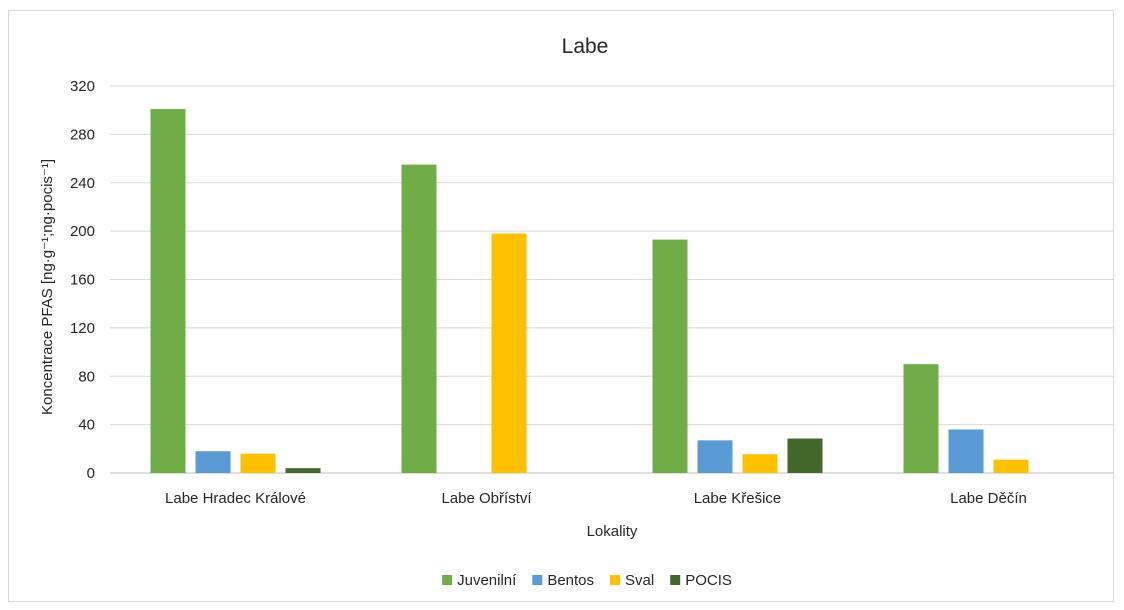  What do you see at coordinates (419, 318) in the screenshot?
I see `bar-juvenilní-1` at bounding box center [419, 318].